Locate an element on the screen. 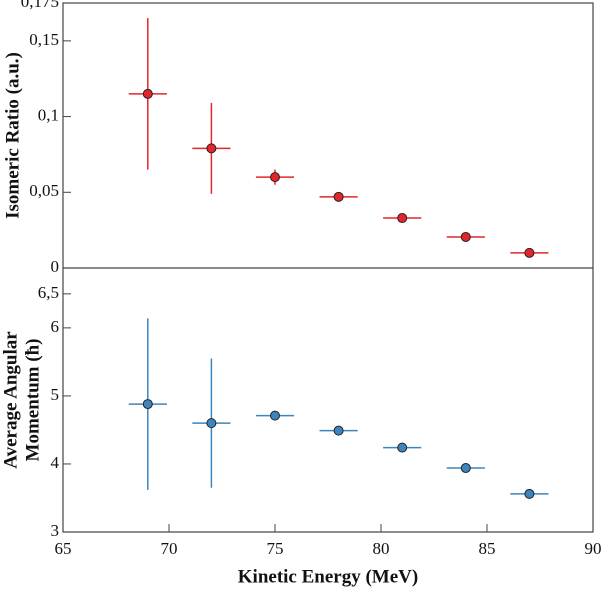 This screenshot has height=592, width=601. y-tick-label: 4 is located at coordinates (55, 462).